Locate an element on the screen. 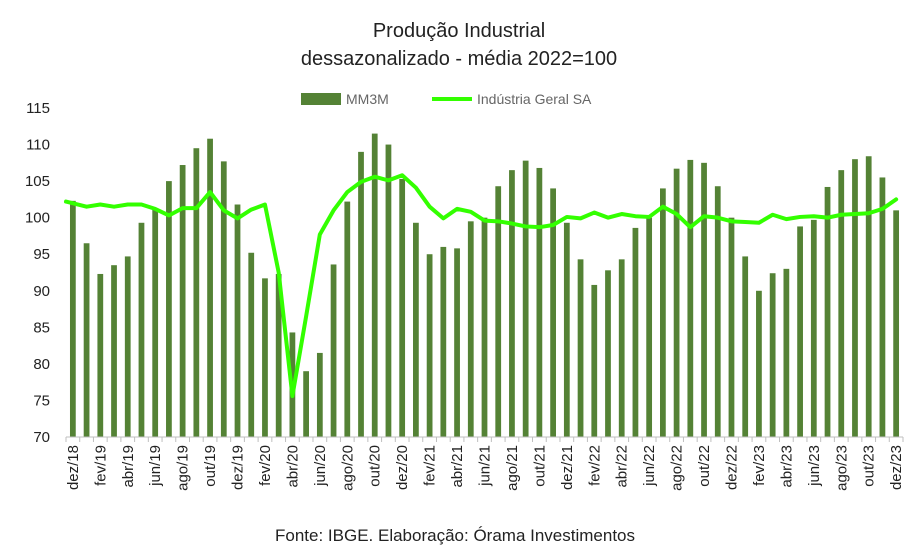 This screenshot has width=919, height=555. x-tick-label: jun/20 is located at coordinates (320, 466).